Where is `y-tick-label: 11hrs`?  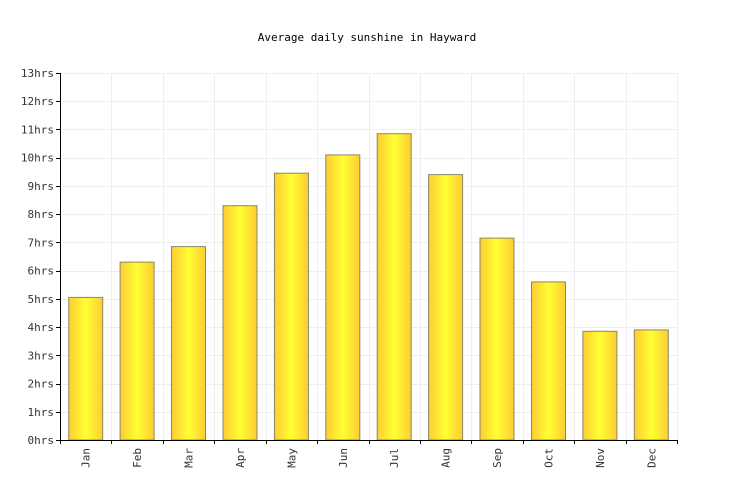
y-tick-label: 11hrs is located at coordinates (37, 129).